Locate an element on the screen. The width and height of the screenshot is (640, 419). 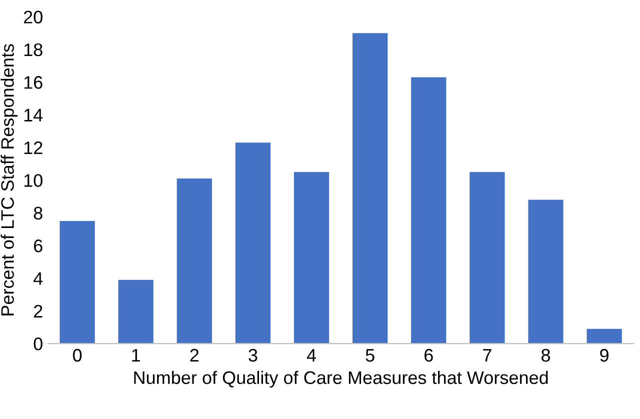
x-tick-label: 5 is located at coordinates (370, 355).